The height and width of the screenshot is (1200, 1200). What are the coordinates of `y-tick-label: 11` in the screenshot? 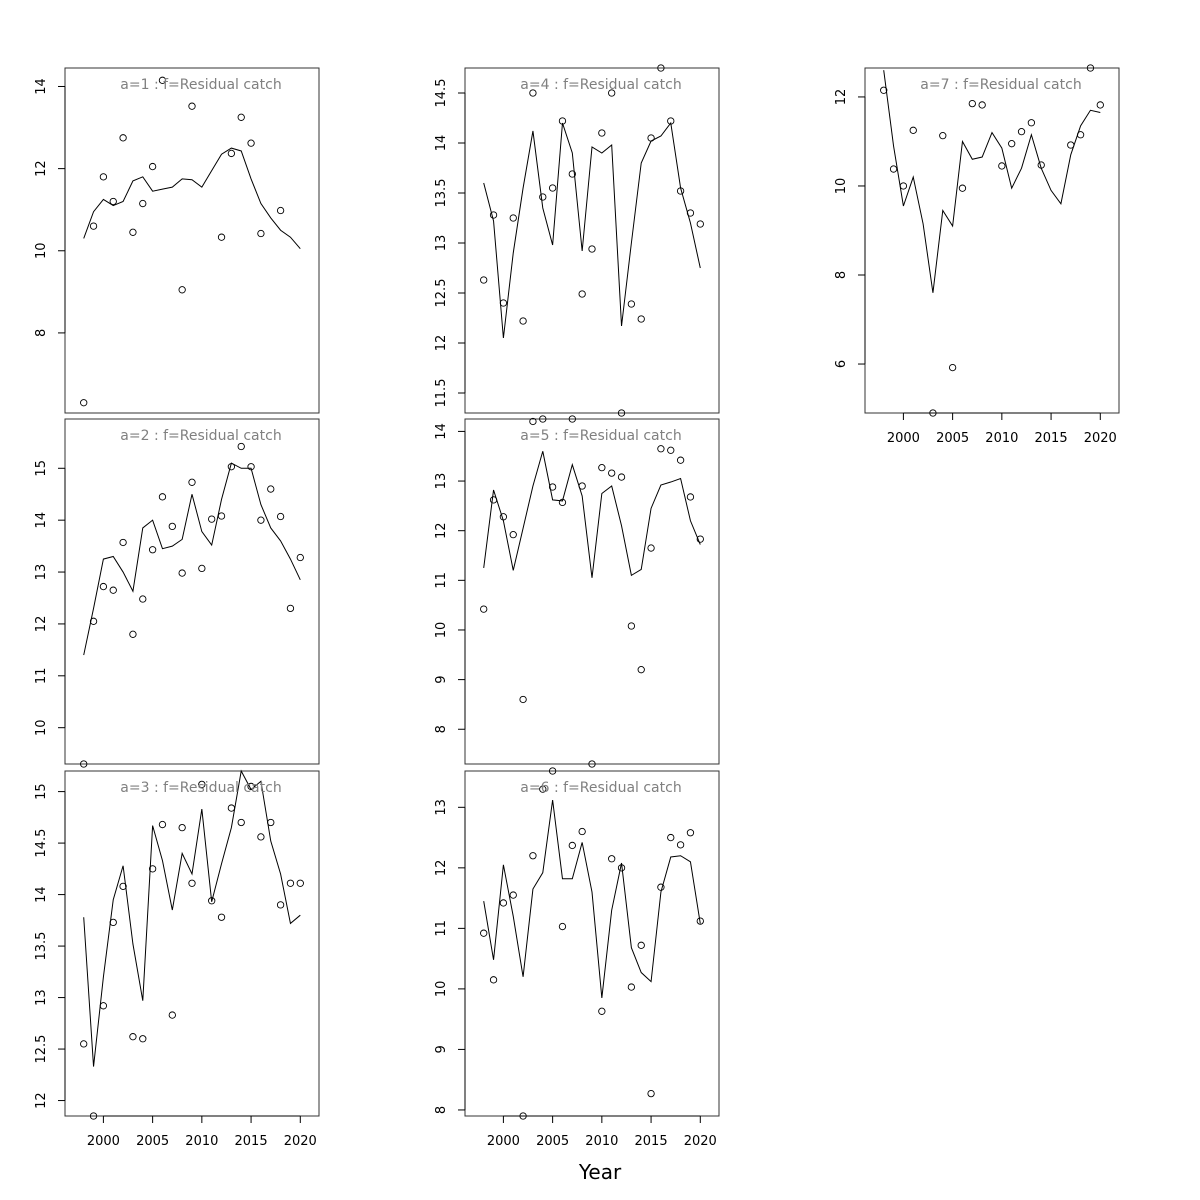 It's located at (41, 676).